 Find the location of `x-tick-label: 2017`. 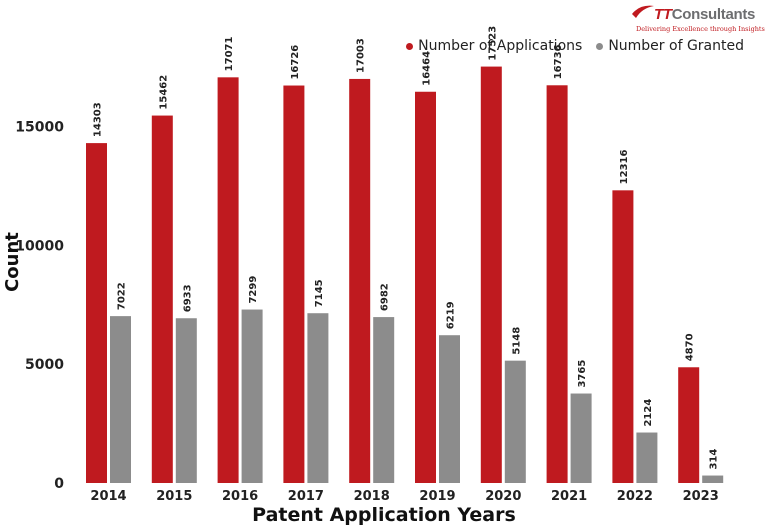

x-tick-label: 2017 is located at coordinates (306, 496).